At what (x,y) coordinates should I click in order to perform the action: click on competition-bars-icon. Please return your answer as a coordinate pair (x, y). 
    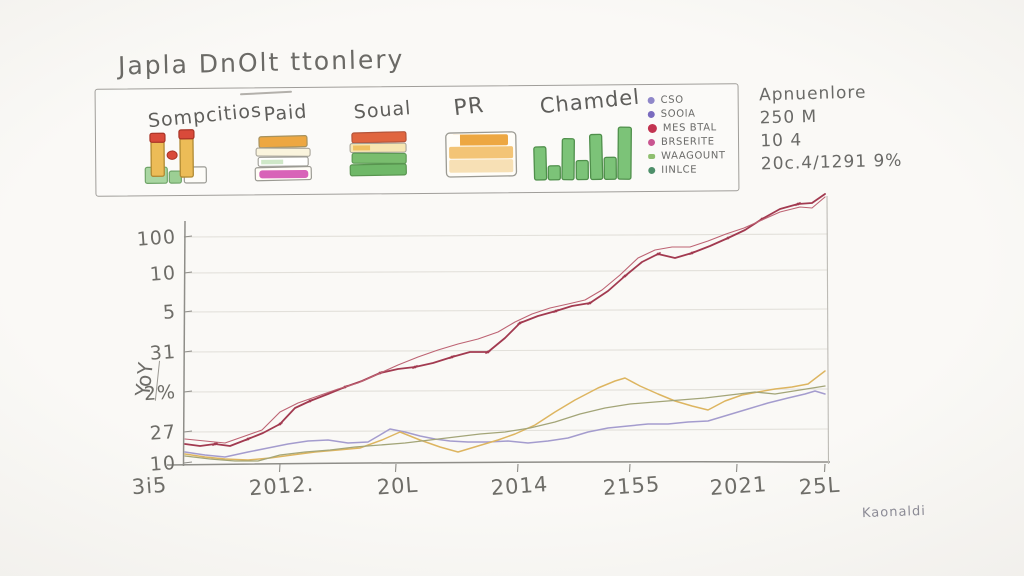
    Looking at the image, I should click on (175, 156).